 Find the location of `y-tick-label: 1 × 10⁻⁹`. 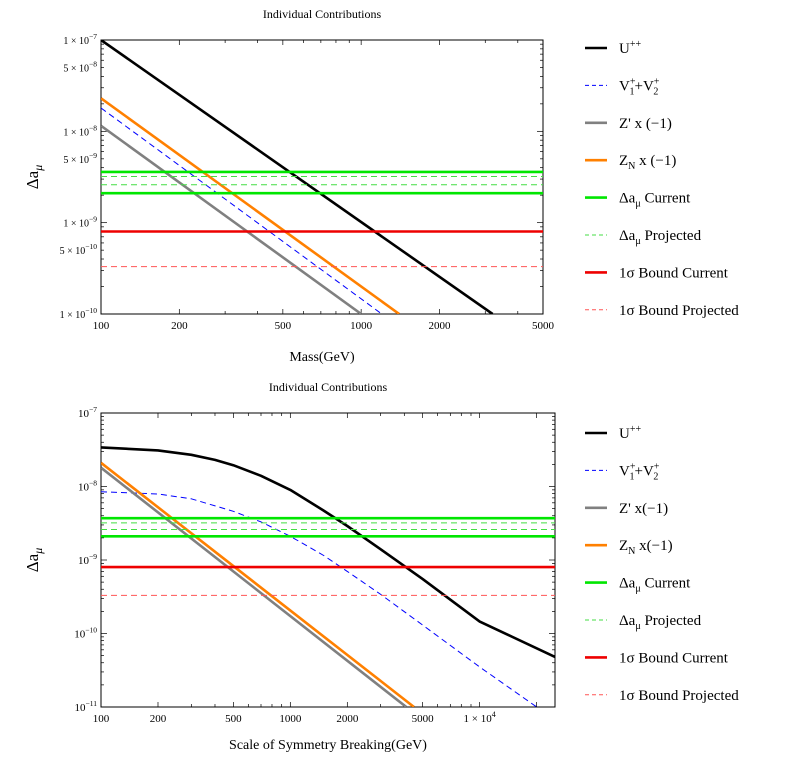

y-tick-label: 1 × 10⁻⁹ is located at coordinates (80, 222).